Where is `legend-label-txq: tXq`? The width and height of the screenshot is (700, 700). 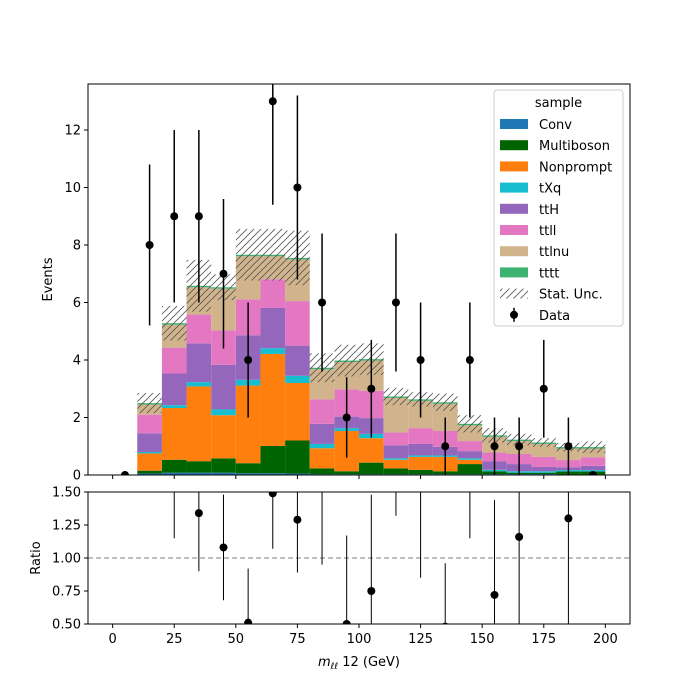 legend-label-txq: tXq is located at coordinates (550, 189).